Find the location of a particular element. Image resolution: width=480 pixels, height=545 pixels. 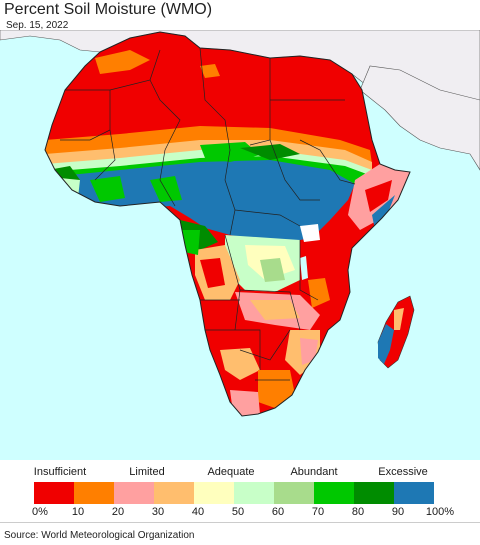

legend-tick-10: 10 is located at coordinates (78, 512).